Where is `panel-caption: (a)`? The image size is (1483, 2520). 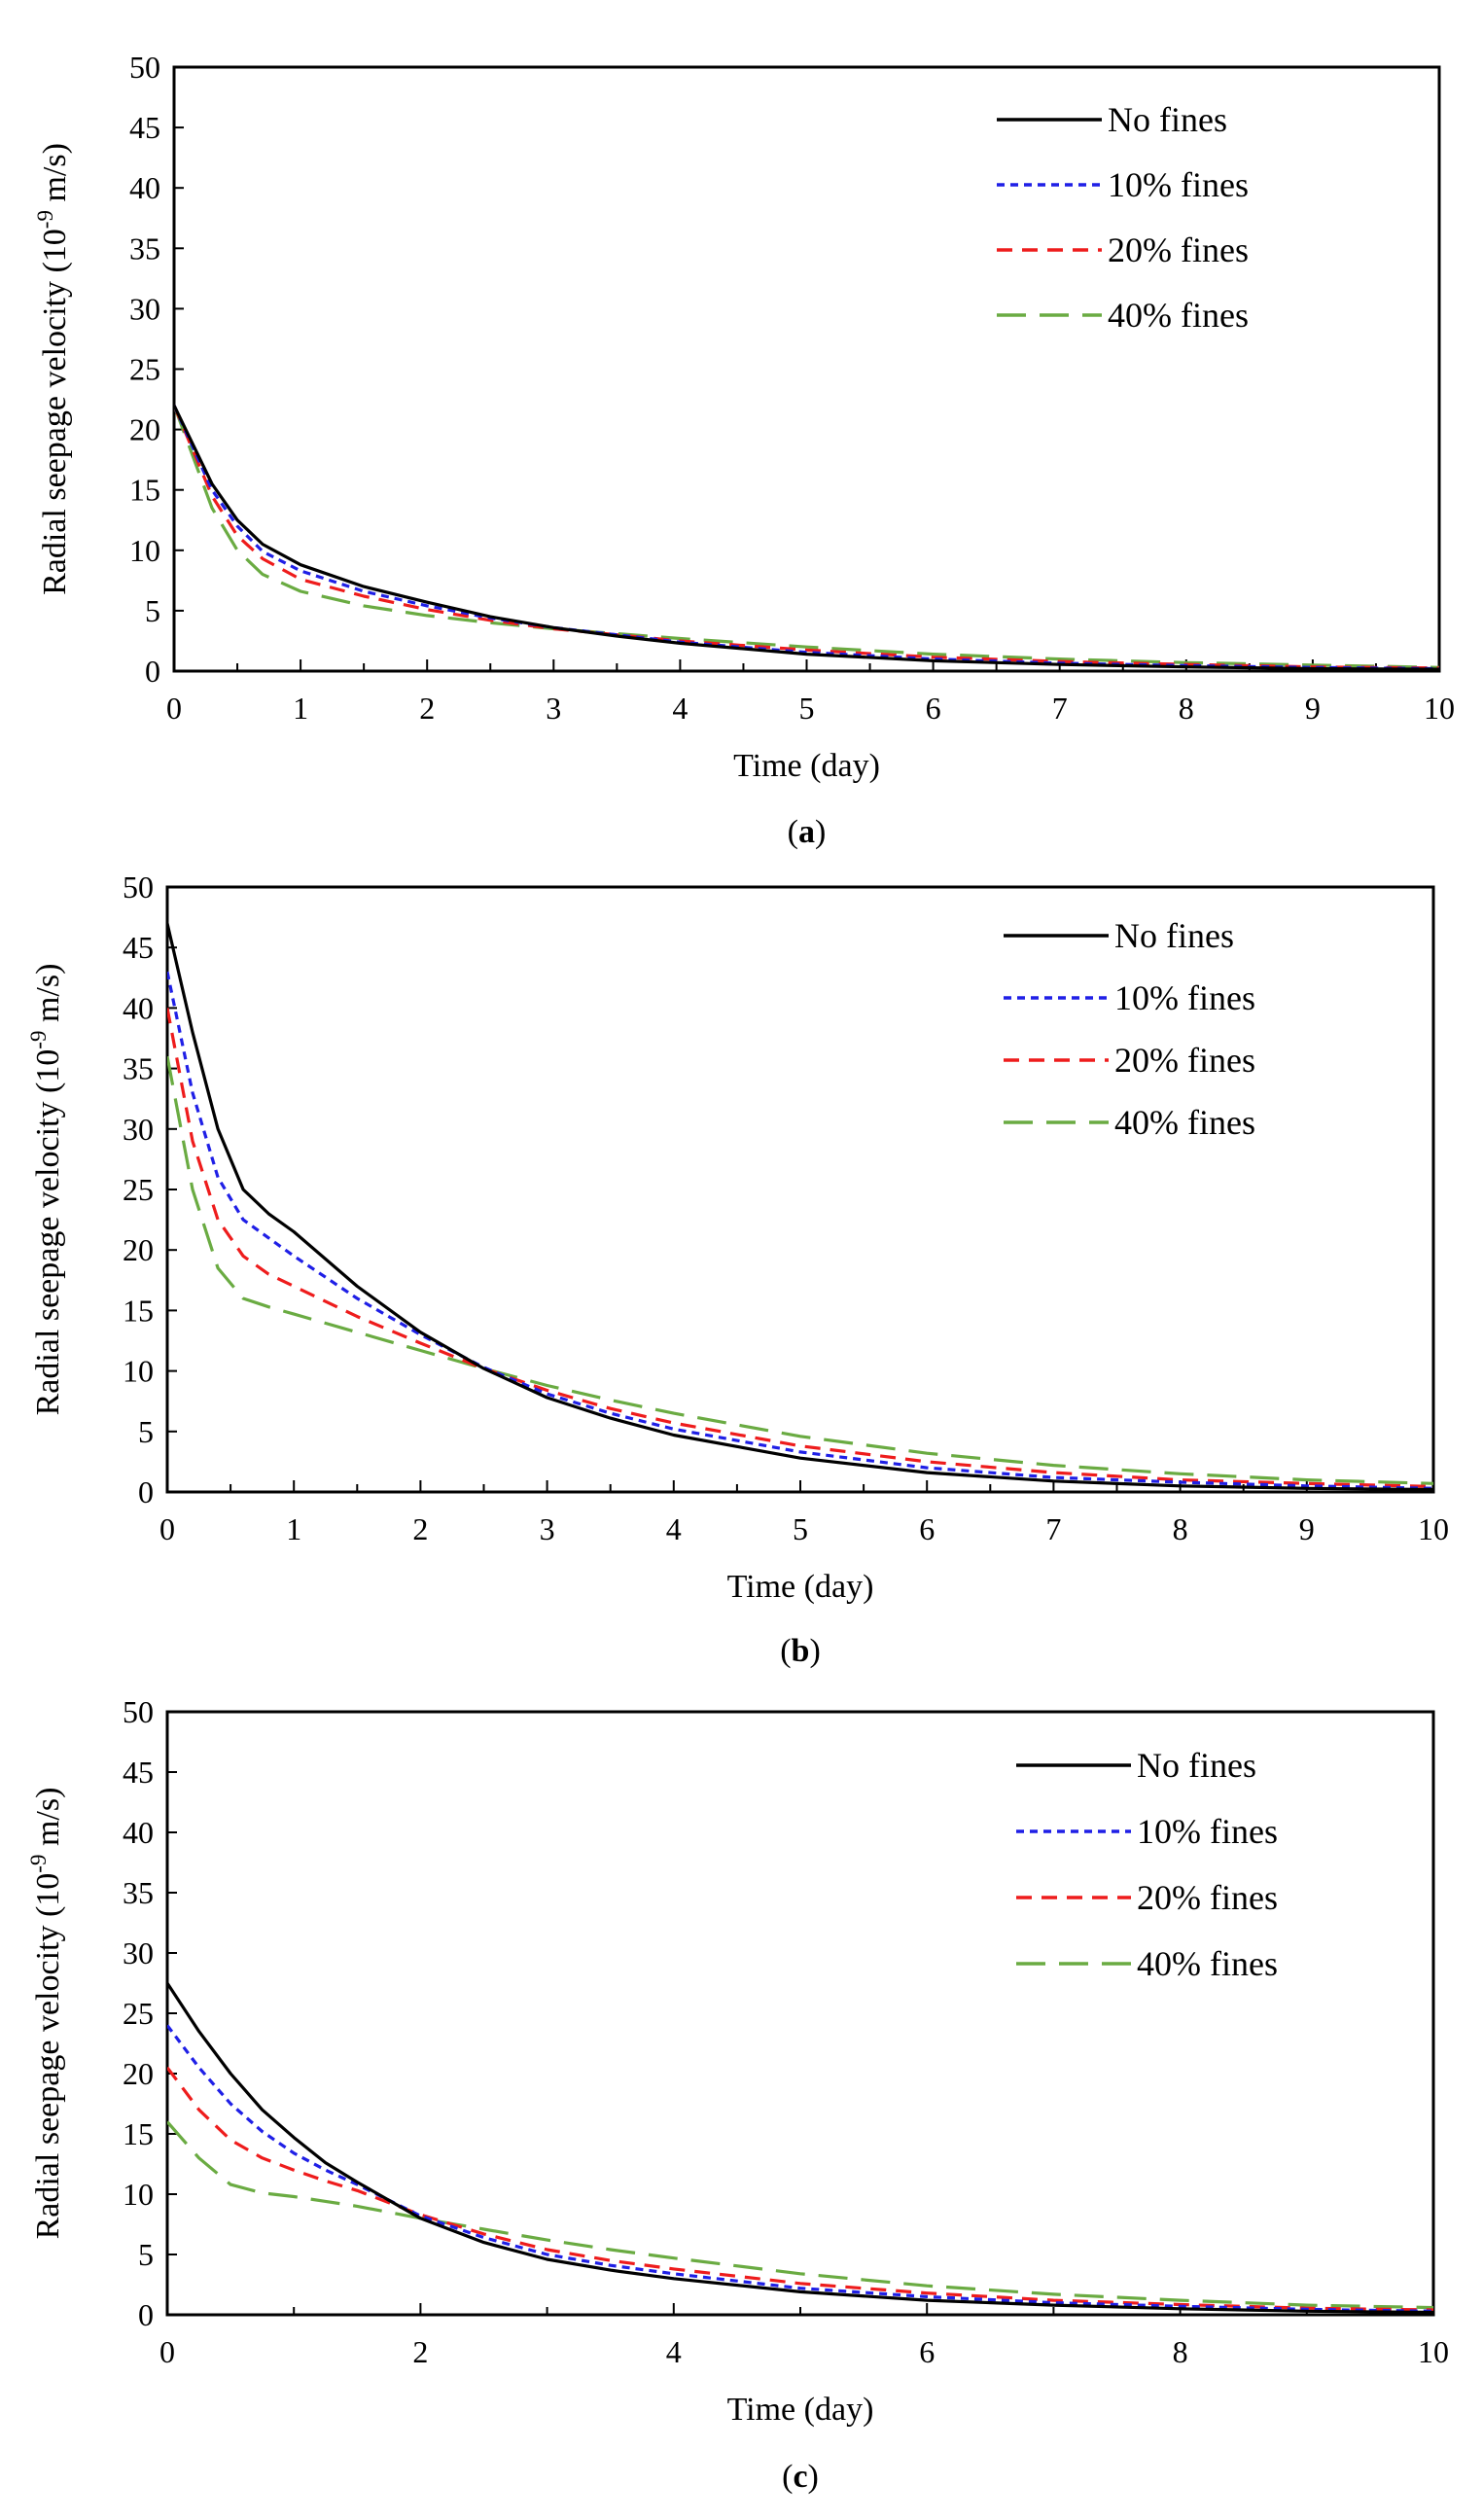 panel-caption: (a) is located at coordinates (807, 832).